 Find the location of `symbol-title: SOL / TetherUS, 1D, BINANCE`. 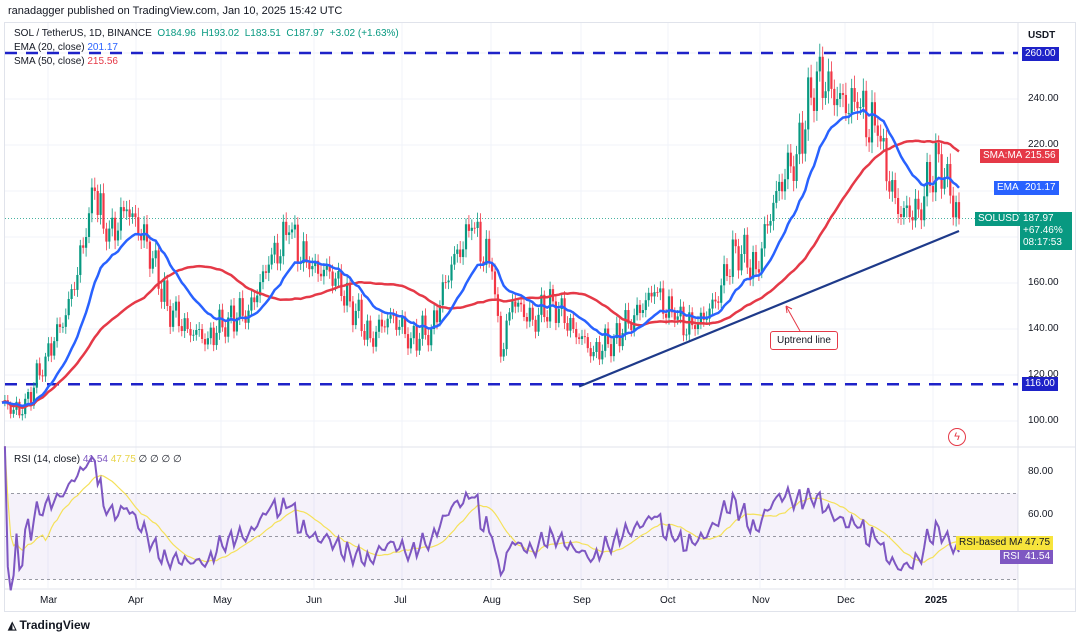

symbol-title: SOL / TetherUS, 1D, BINANCE is located at coordinates (83, 33).